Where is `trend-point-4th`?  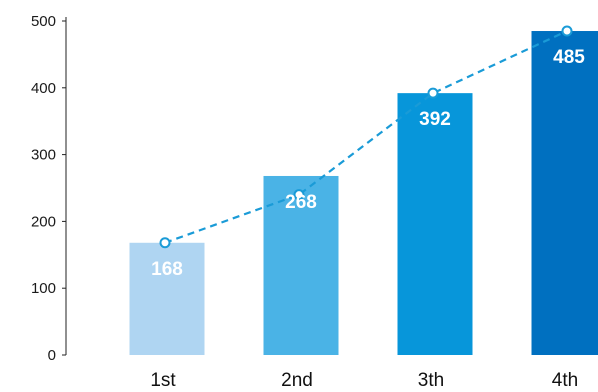 trend-point-4th is located at coordinates (567, 31).